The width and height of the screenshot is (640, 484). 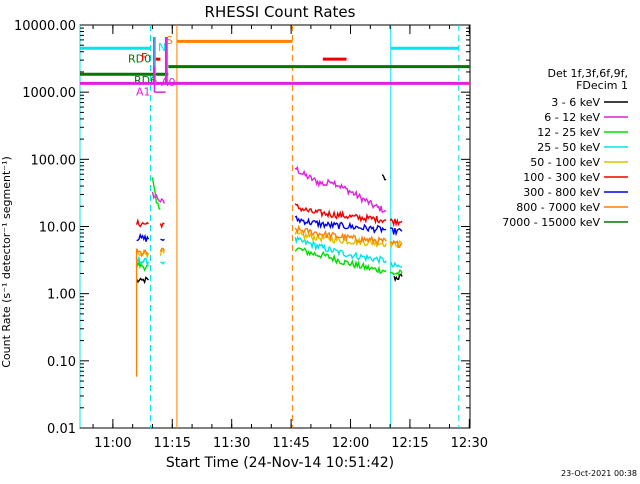 What do you see at coordinates (143, 91) in the screenshot?
I see `state-bar-label: A1` at bounding box center [143, 91].